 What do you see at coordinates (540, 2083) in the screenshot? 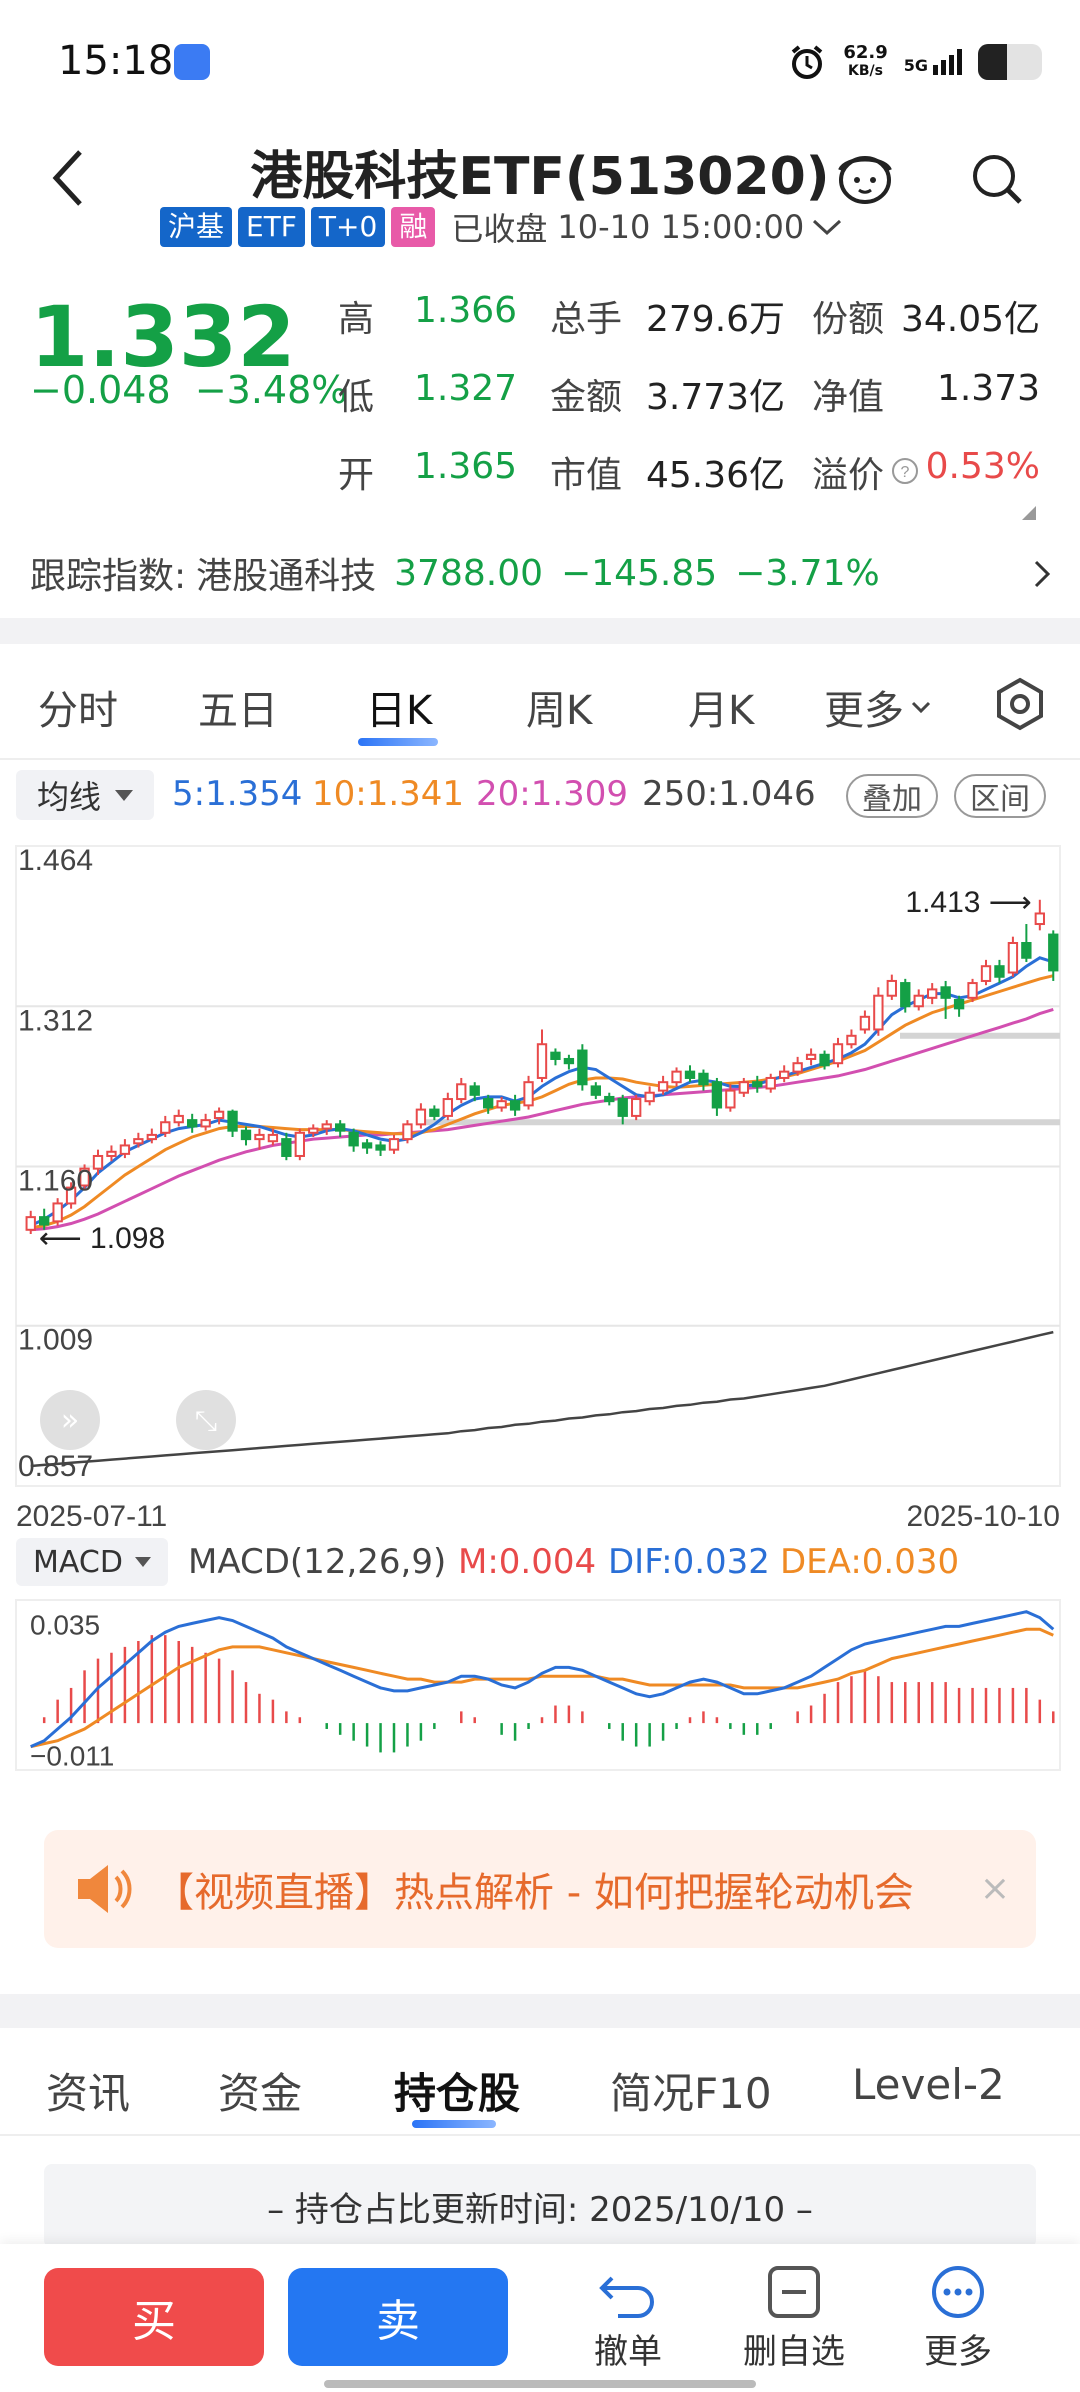
I see `info-tabs: 资讯 资金 持仓股 简况F10 Level-2` at bounding box center [540, 2083].